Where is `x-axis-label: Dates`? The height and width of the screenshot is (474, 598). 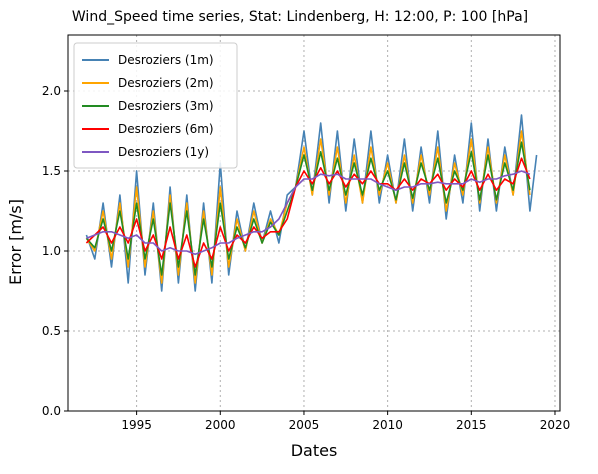 x-axis-label: Dates is located at coordinates (314, 450).